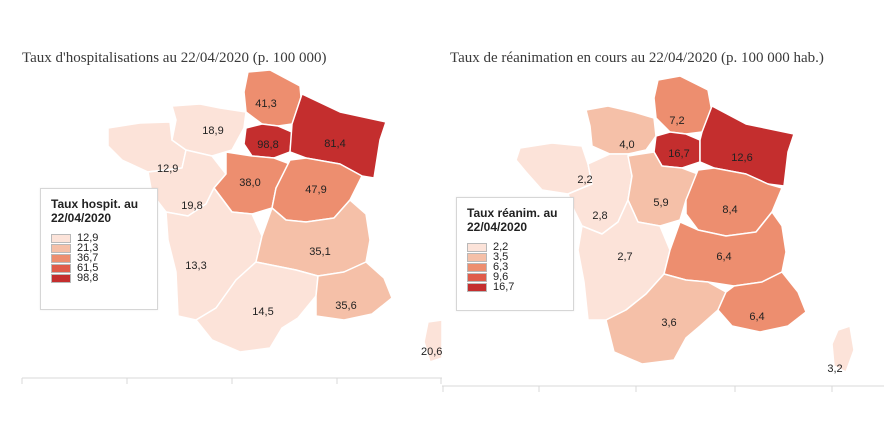 This screenshot has height=442, width=884. Describe the element at coordinates (512, 213) in the screenshot. I see `legend-title-line: Taux réanim. au` at that location.